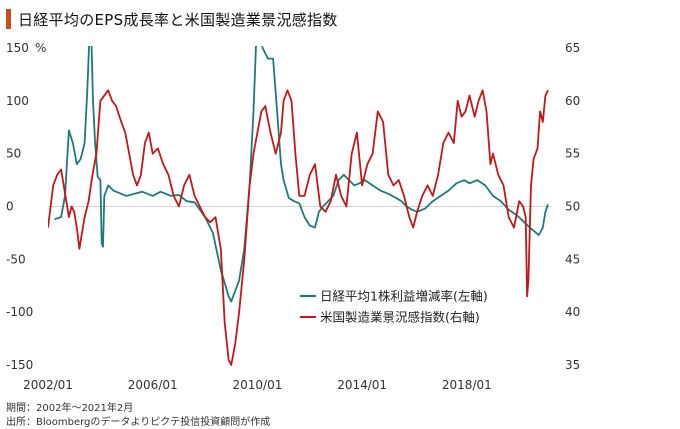 This screenshot has height=429, width=680. Describe the element at coordinates (10, 207) in the screenshot. I see `left-axis-tick-label: 0` at that location.